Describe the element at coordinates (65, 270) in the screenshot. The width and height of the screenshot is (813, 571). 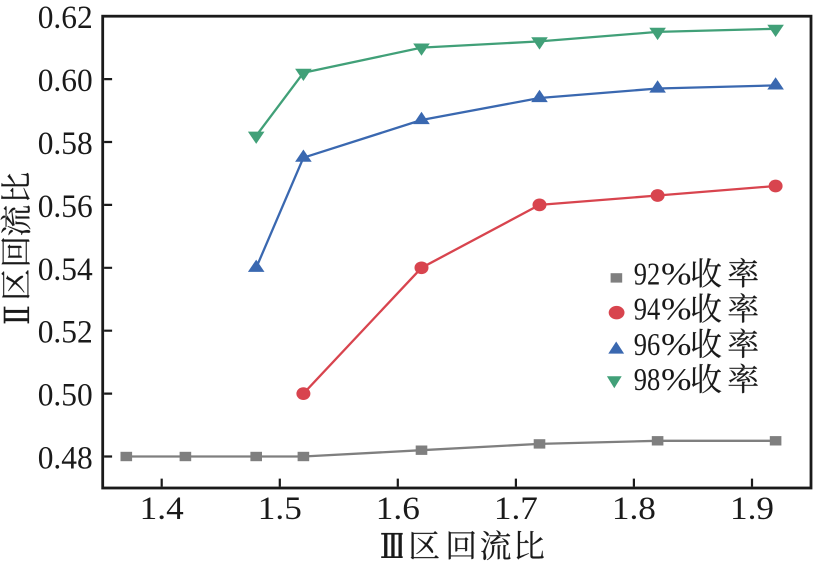
I see `svg-text: 0.54` at that location.